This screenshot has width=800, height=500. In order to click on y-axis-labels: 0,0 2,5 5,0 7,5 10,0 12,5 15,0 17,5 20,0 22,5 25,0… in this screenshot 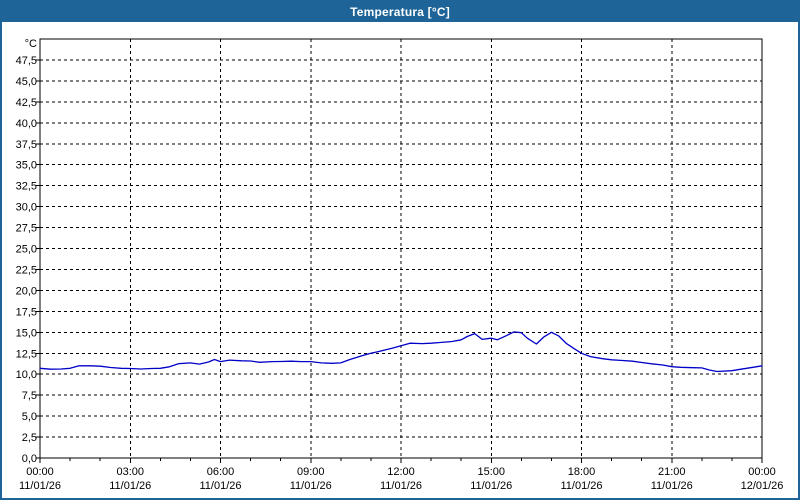, I will do `click(26, 251)`.